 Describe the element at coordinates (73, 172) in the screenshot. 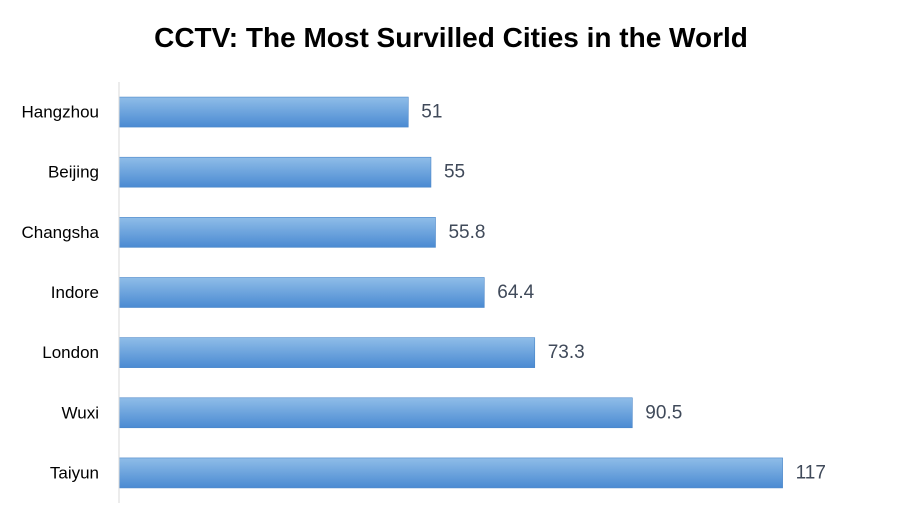

I see `category-label: Beijing` at that location.